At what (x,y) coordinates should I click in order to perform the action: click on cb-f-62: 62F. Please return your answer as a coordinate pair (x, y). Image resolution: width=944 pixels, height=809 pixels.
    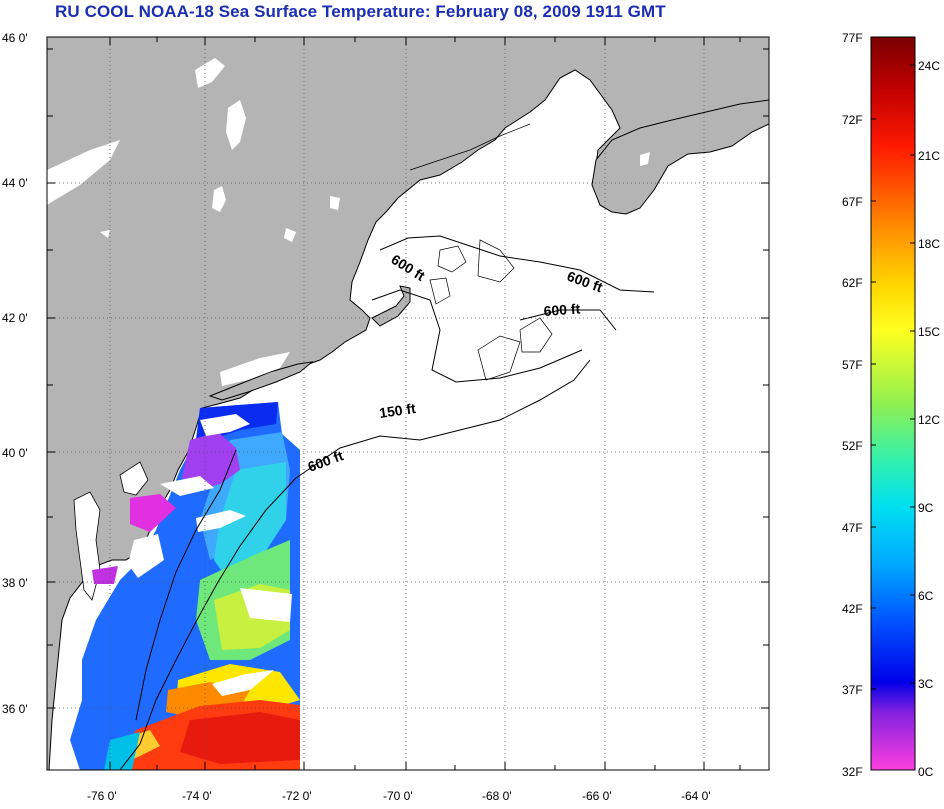
    Looking at the image, I should click on (852, 283).